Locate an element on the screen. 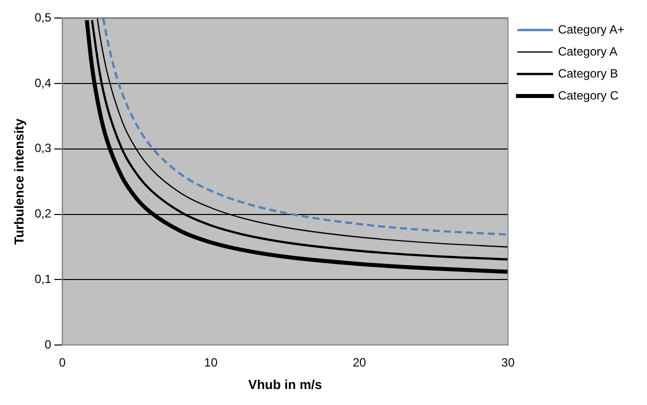  y-axis-title: Turbulence intensity is located at coordinates (18, 181).